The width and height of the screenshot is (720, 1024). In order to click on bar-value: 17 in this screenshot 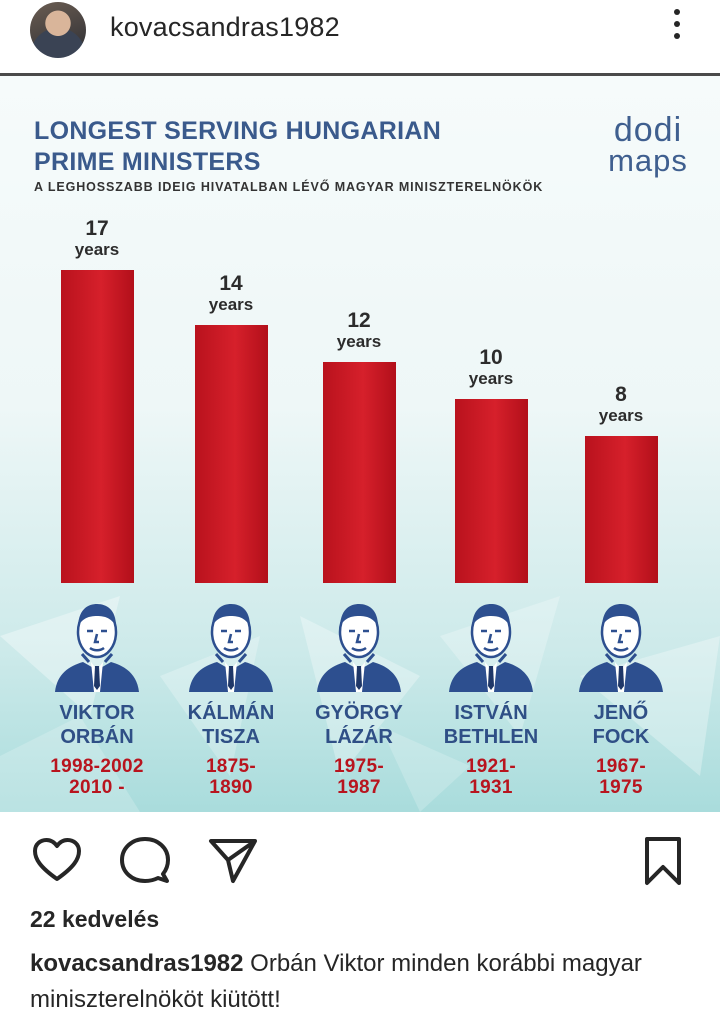, I will do `click(97, 228)`.